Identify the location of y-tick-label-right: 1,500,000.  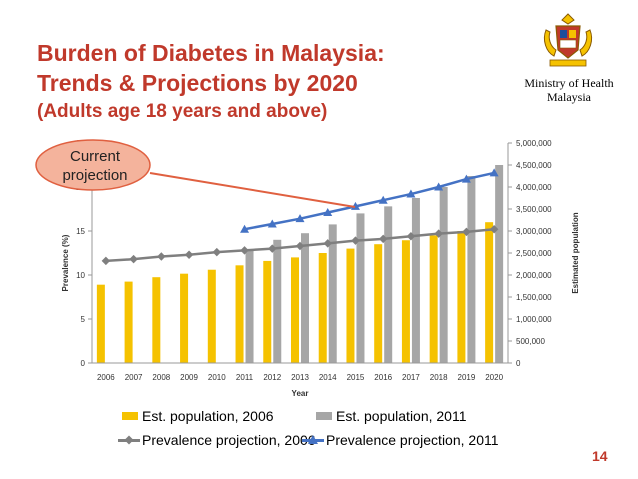
(534, 297).